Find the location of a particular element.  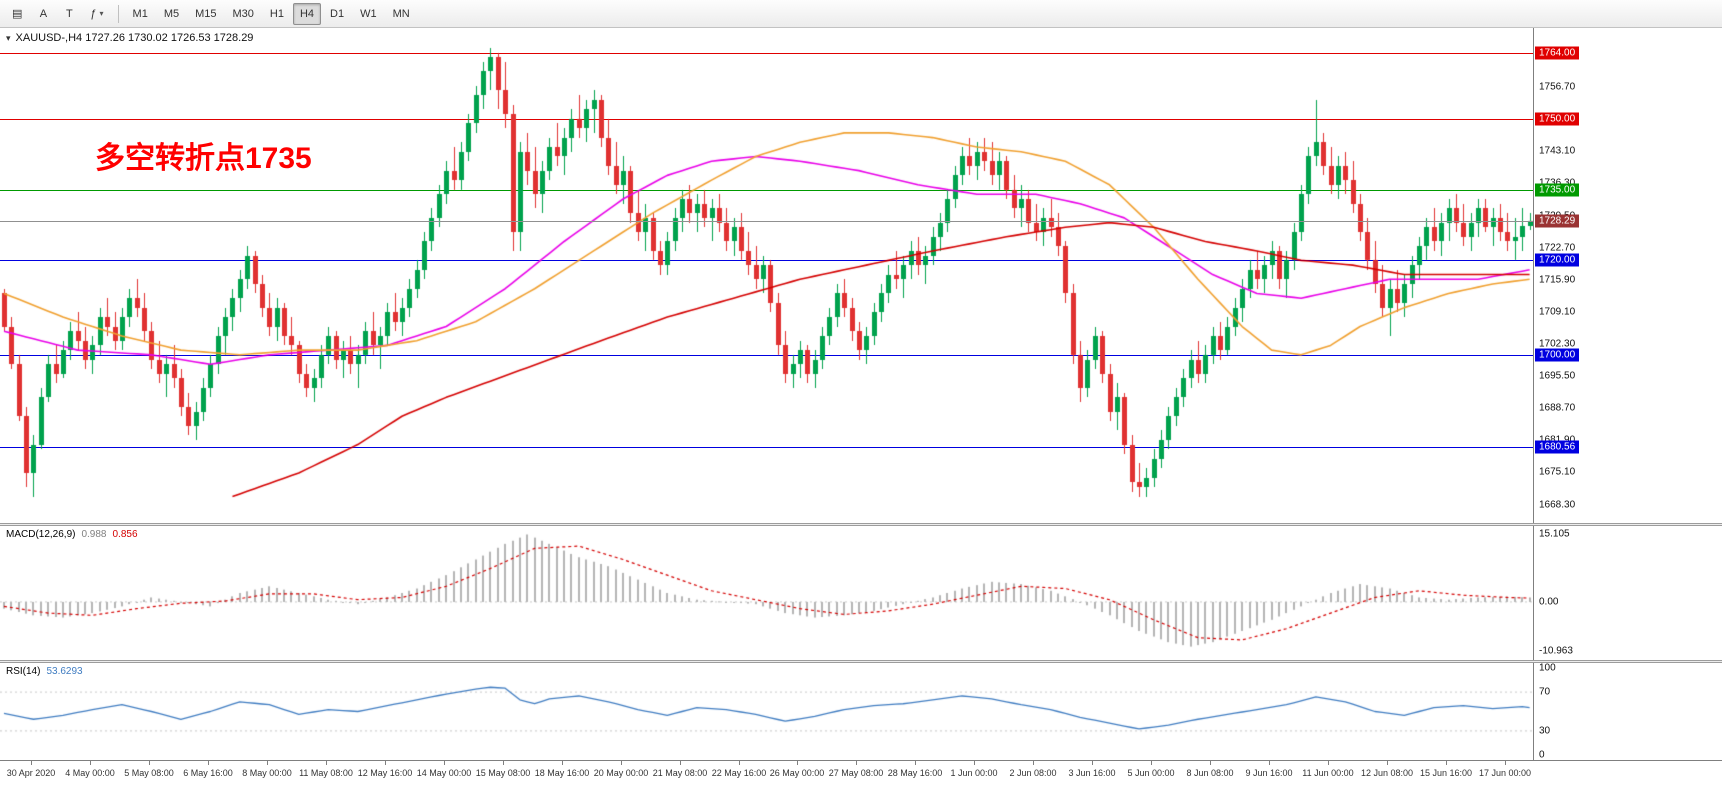

price-tick: 1743.10 is located at coordinates (1557, 151).